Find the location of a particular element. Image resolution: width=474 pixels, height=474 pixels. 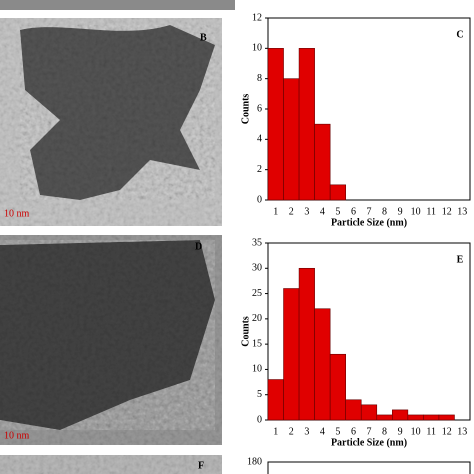

image-a-edge is located at coordinates (117, 5).